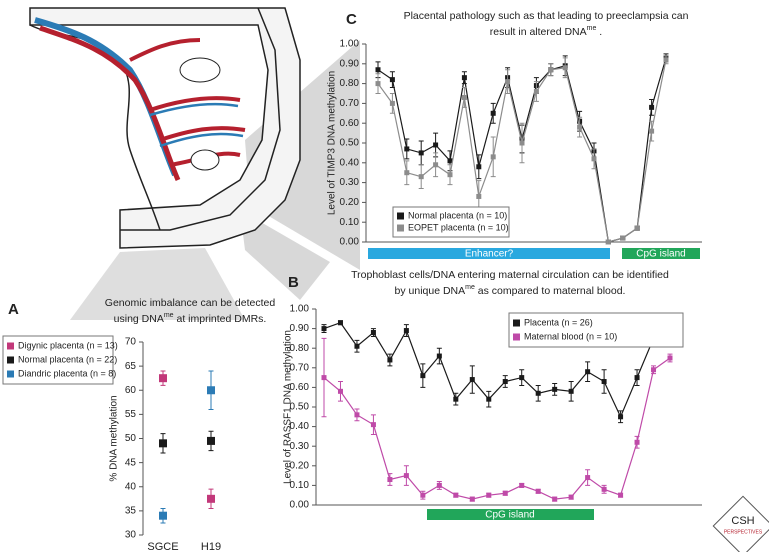 The image size is (769, 552). I want to click on series-line, so click(497, 370).